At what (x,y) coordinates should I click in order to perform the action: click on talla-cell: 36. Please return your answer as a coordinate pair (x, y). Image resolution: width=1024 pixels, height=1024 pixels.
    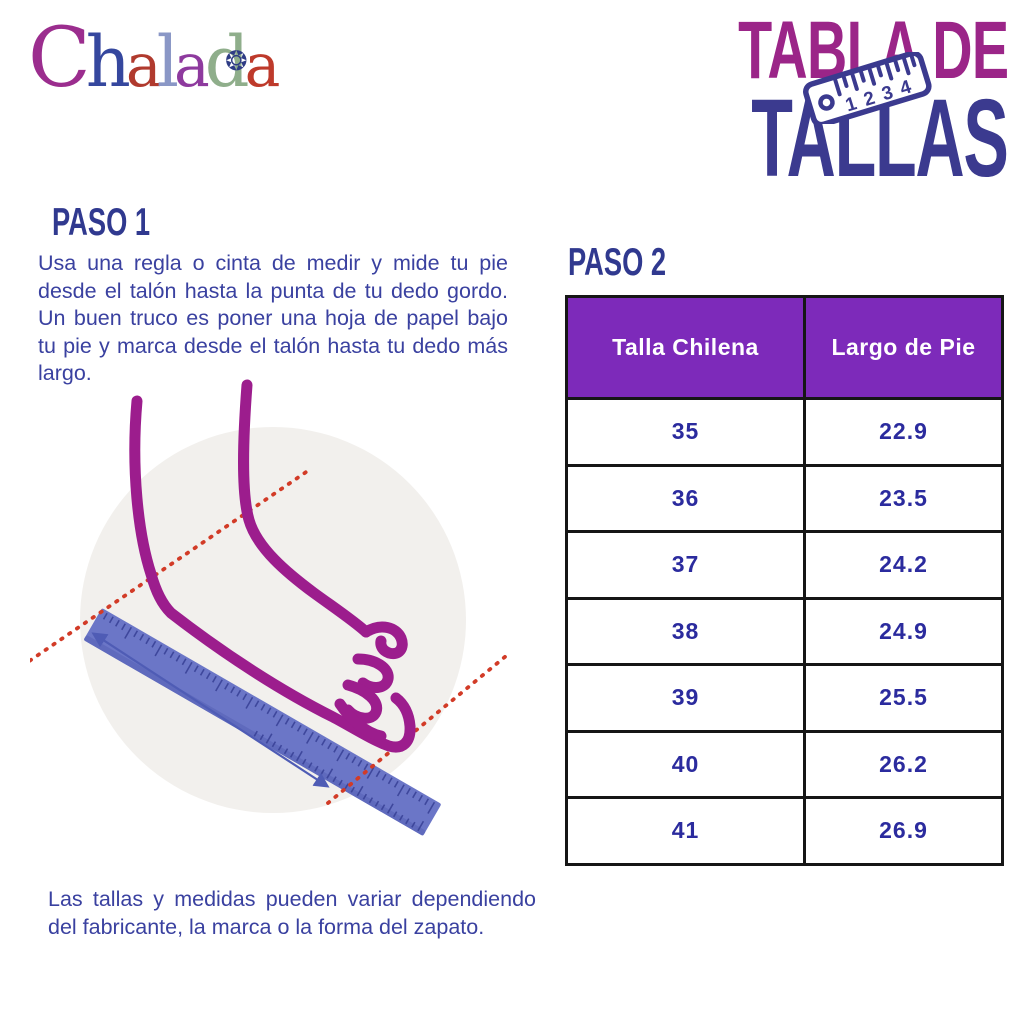
    Looking at the image, I should click on (685, 498).